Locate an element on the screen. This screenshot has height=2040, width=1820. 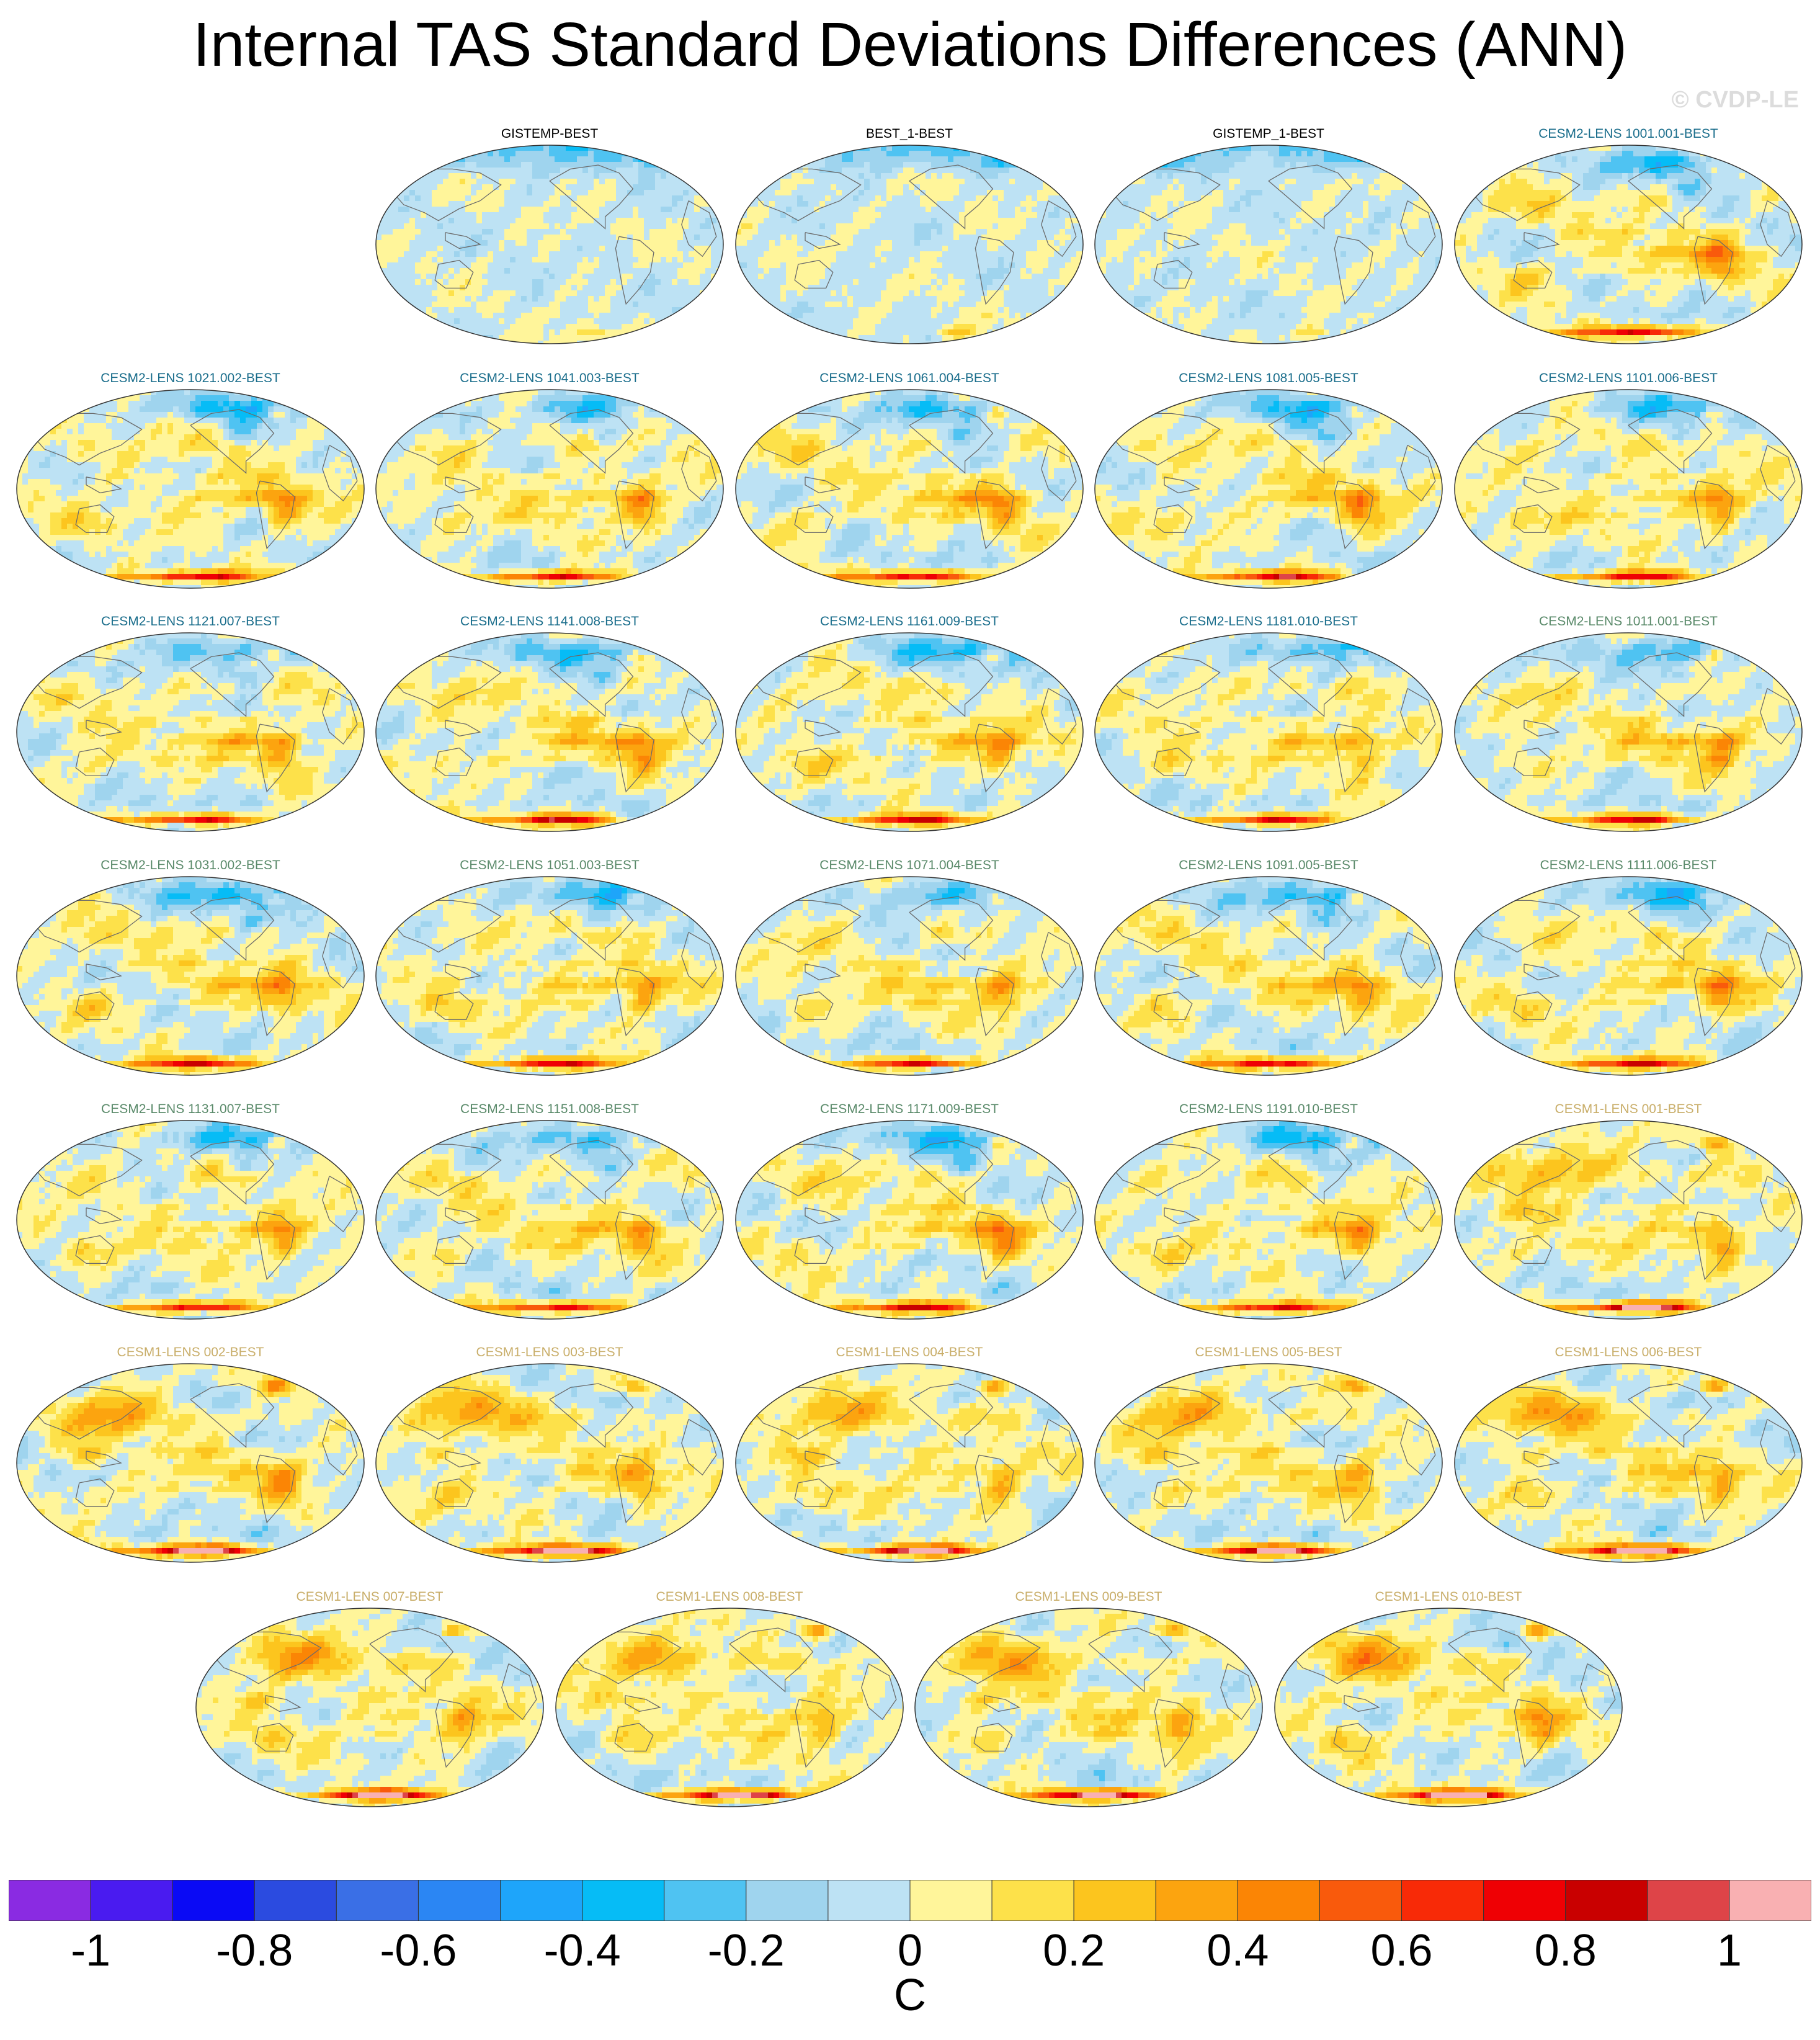
colorbar-tick-label: -0.4 is located at coordinates (582, 1951).